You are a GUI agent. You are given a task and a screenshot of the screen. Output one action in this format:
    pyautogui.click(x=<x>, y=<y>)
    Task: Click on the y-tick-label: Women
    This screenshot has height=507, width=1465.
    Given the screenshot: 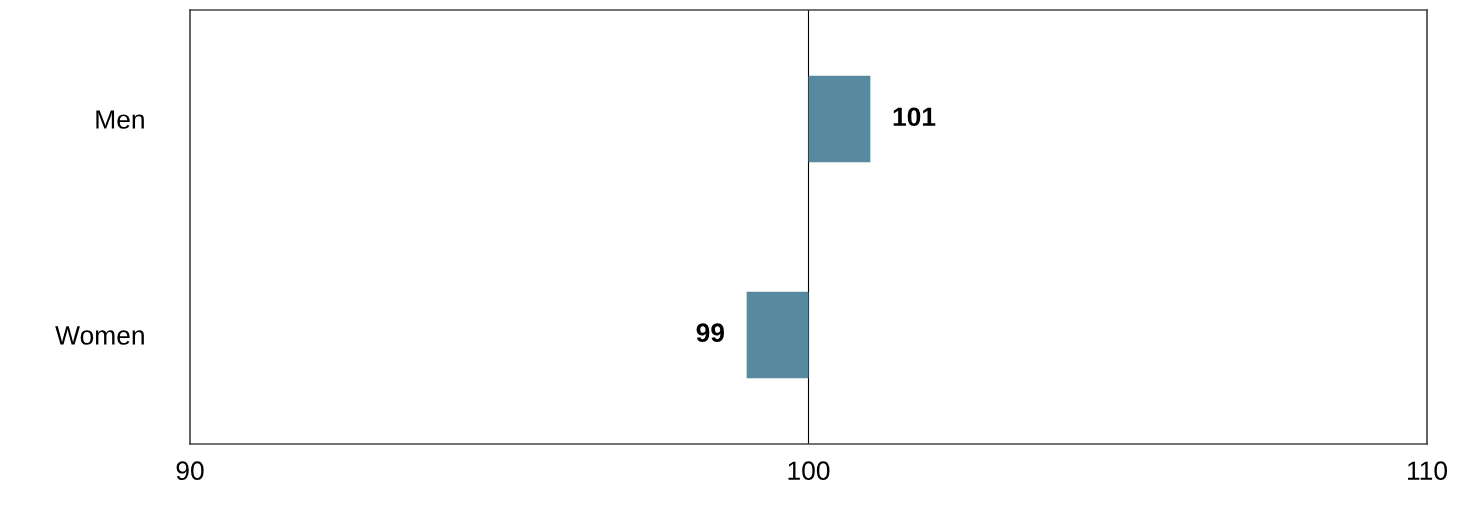 What is the action you would take?
    pyautogui.click(x=99, y=335)
    